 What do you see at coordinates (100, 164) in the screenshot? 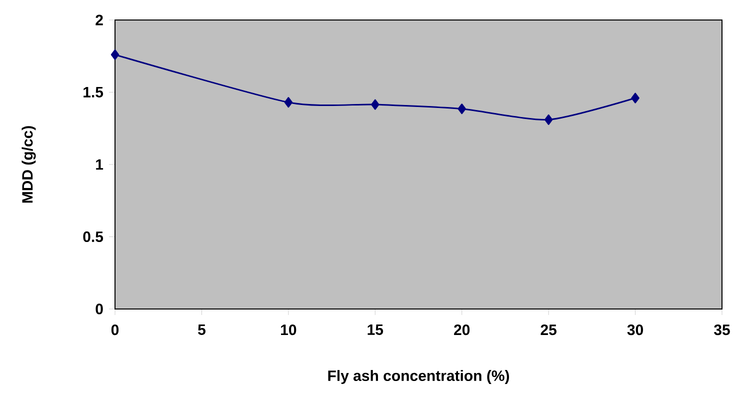
I see `y-tick-label: 1` at bounding box center [100, 164].